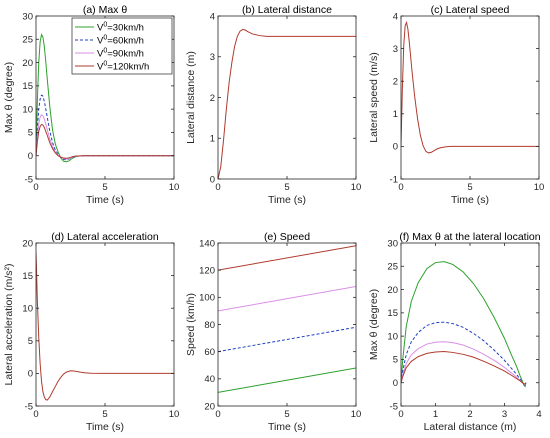  Describe the element at coordinates (105, 10) in the screenshot. I see `panel-title: (a) Max θ` at that location.